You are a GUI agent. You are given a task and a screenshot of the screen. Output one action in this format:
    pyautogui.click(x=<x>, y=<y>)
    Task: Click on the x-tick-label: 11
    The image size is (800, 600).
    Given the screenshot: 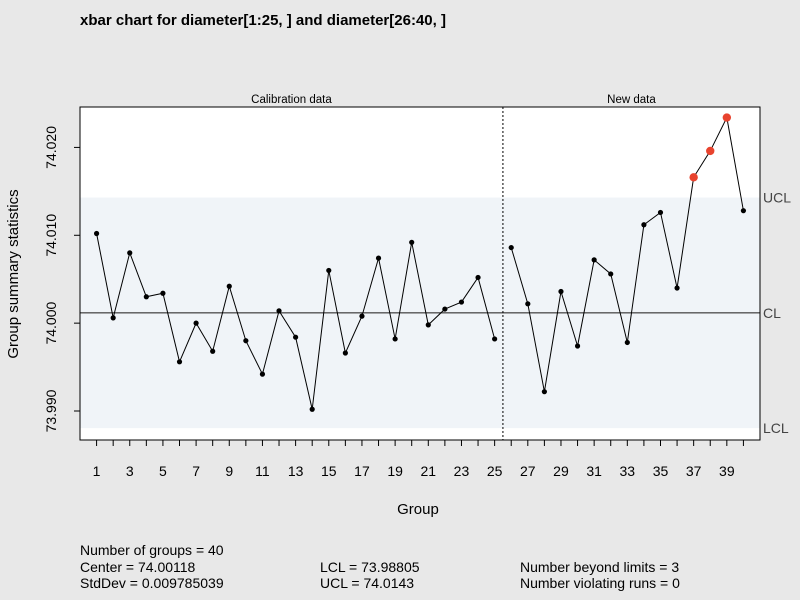 What is the action you would take?
    pyautogui.click(x=262, y=471)
    